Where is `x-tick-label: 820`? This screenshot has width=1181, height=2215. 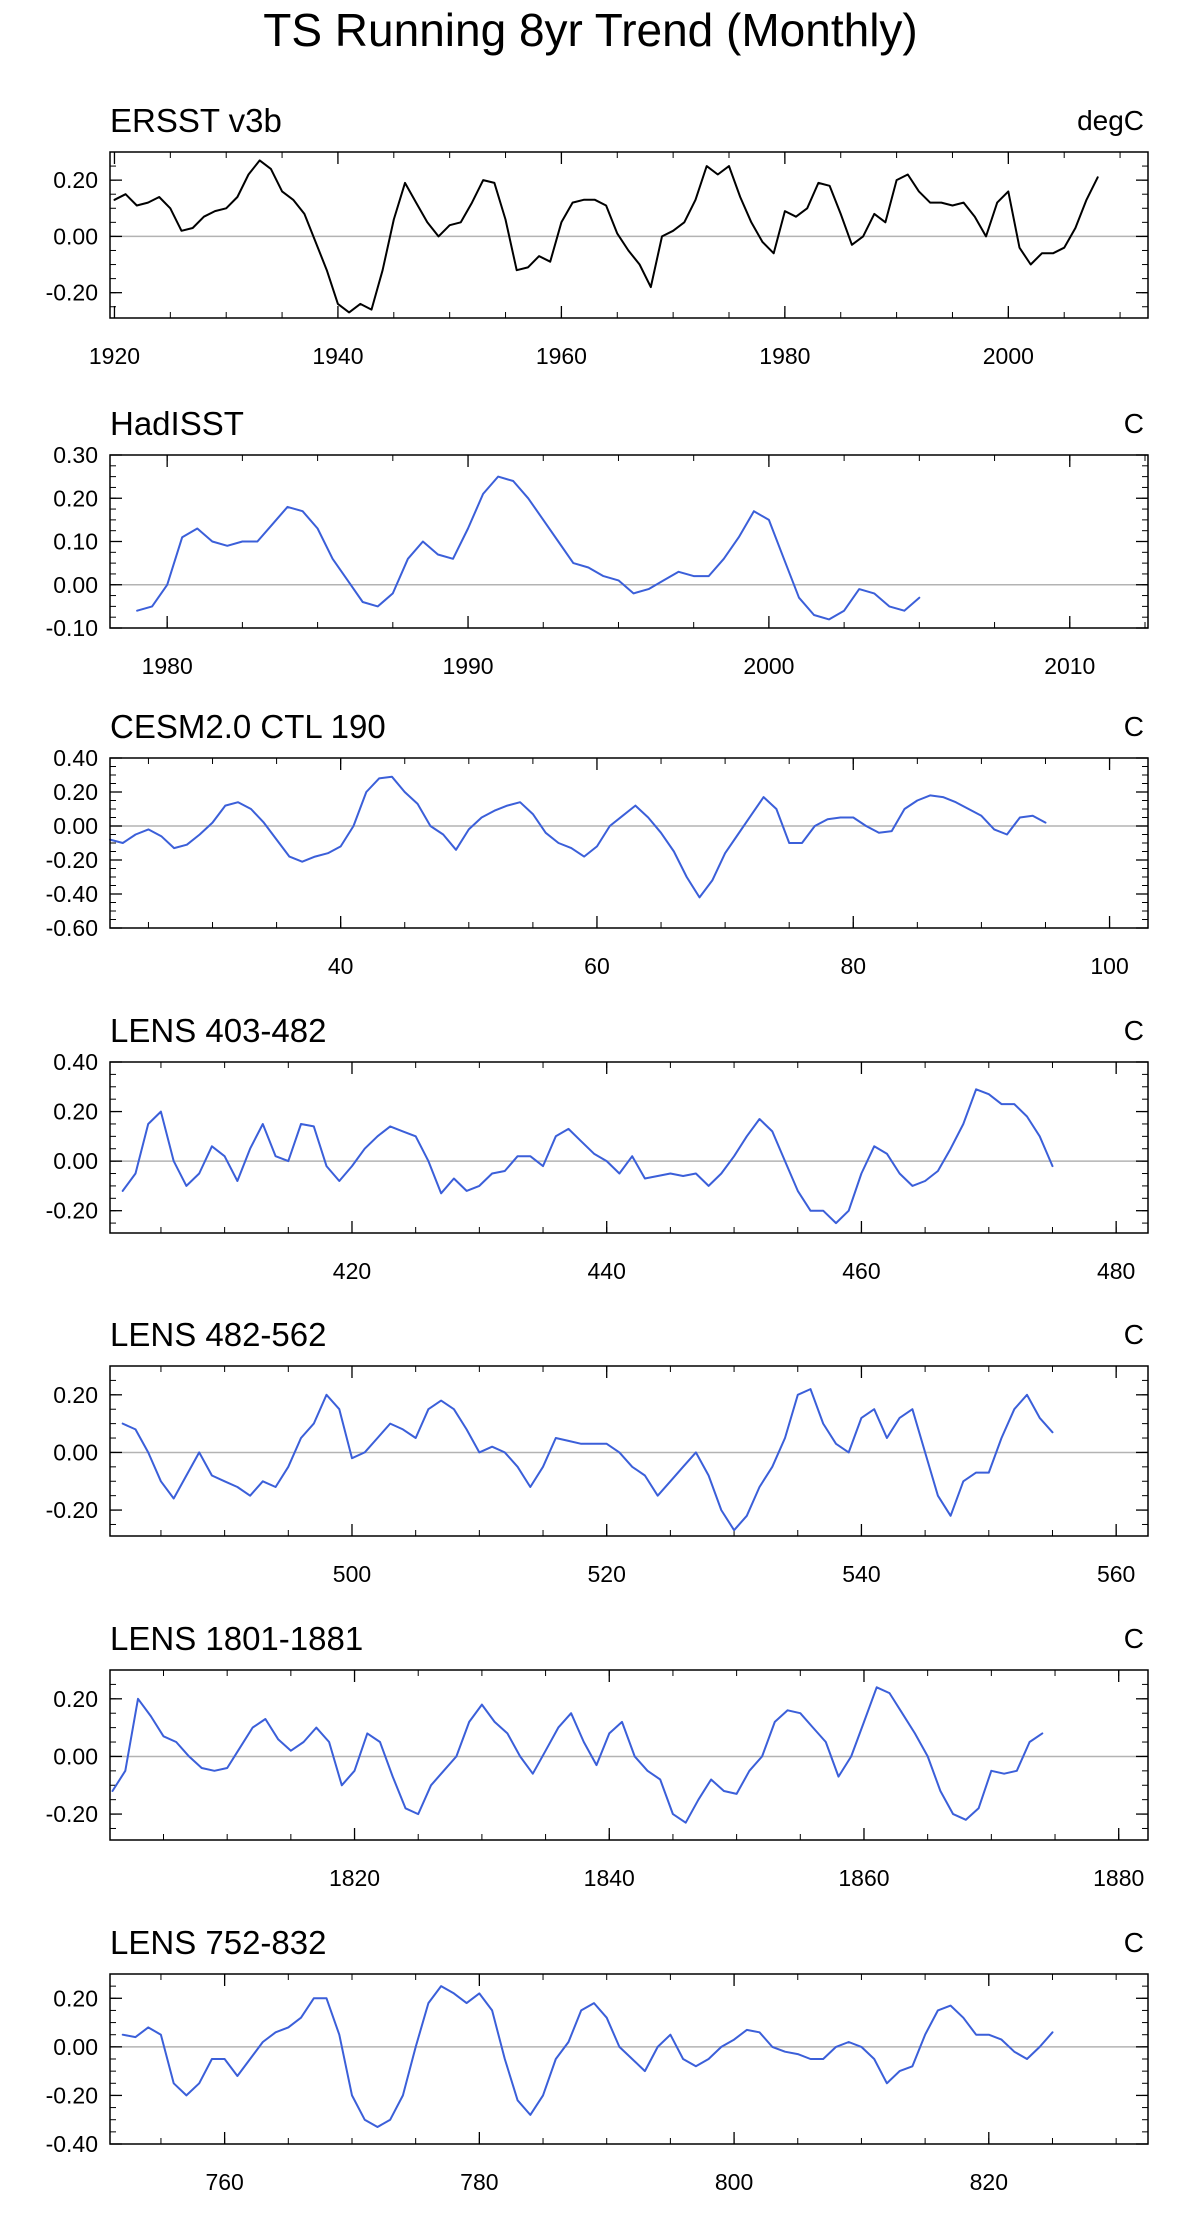
x-tick-label: 820 is located at coordinates (989, 2182).